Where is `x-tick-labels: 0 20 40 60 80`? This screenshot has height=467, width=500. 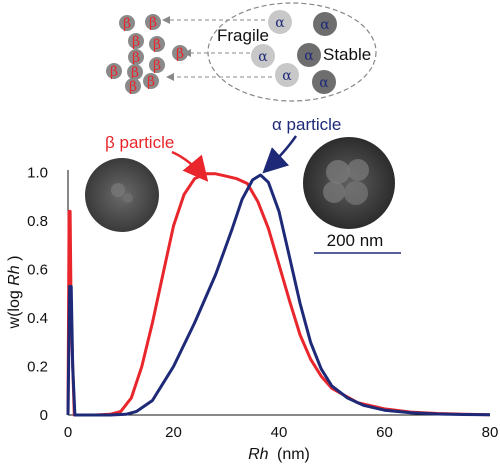
x-tick-labels: 0 20 40 60 80 is located at coordinates (281, 432).